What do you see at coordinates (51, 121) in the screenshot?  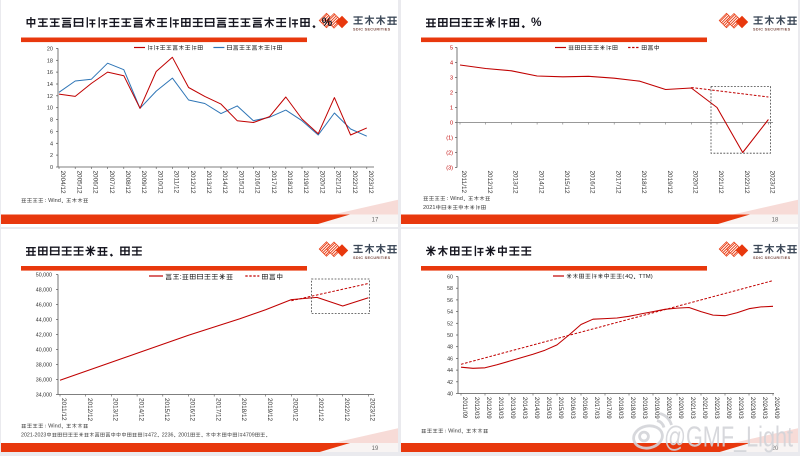 I see `svg-text: 8` at bounding box center [51, 121].